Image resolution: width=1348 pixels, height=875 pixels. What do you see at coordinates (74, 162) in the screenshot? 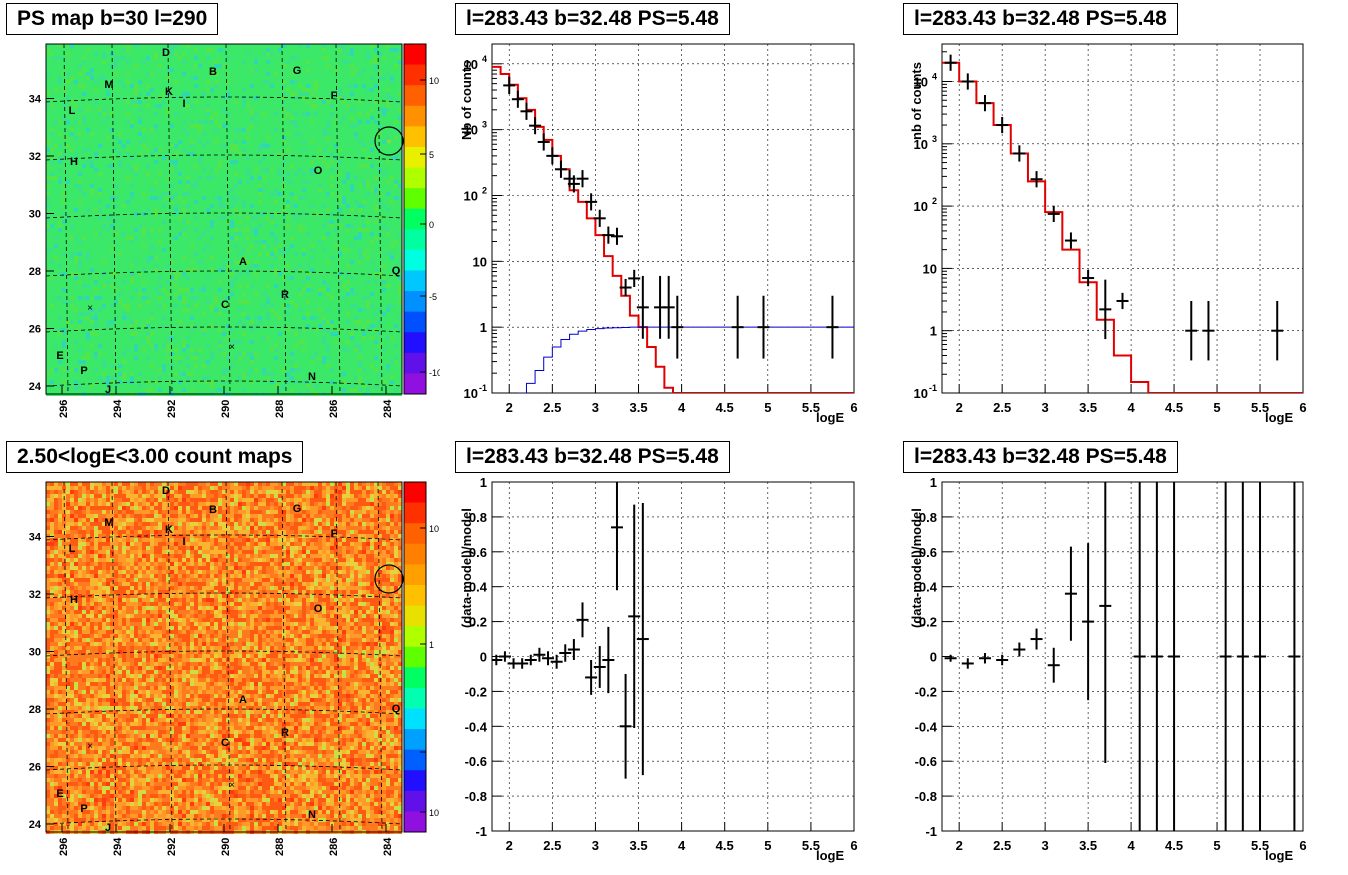
I see `region-label-h: H` at bounding box center [74, 162].